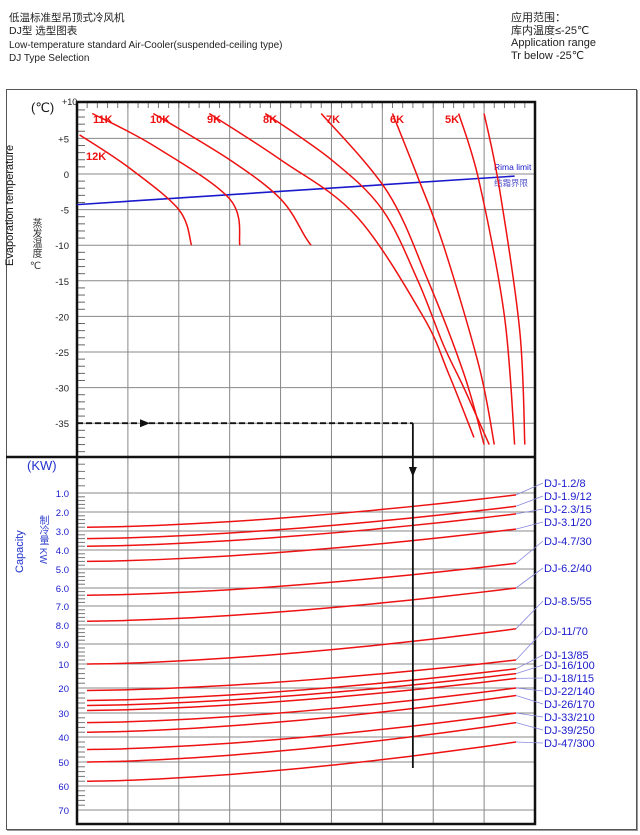 This screenshot has width=640, height=835. I want to click on upper-tick-label: -20, so click(62, 317).